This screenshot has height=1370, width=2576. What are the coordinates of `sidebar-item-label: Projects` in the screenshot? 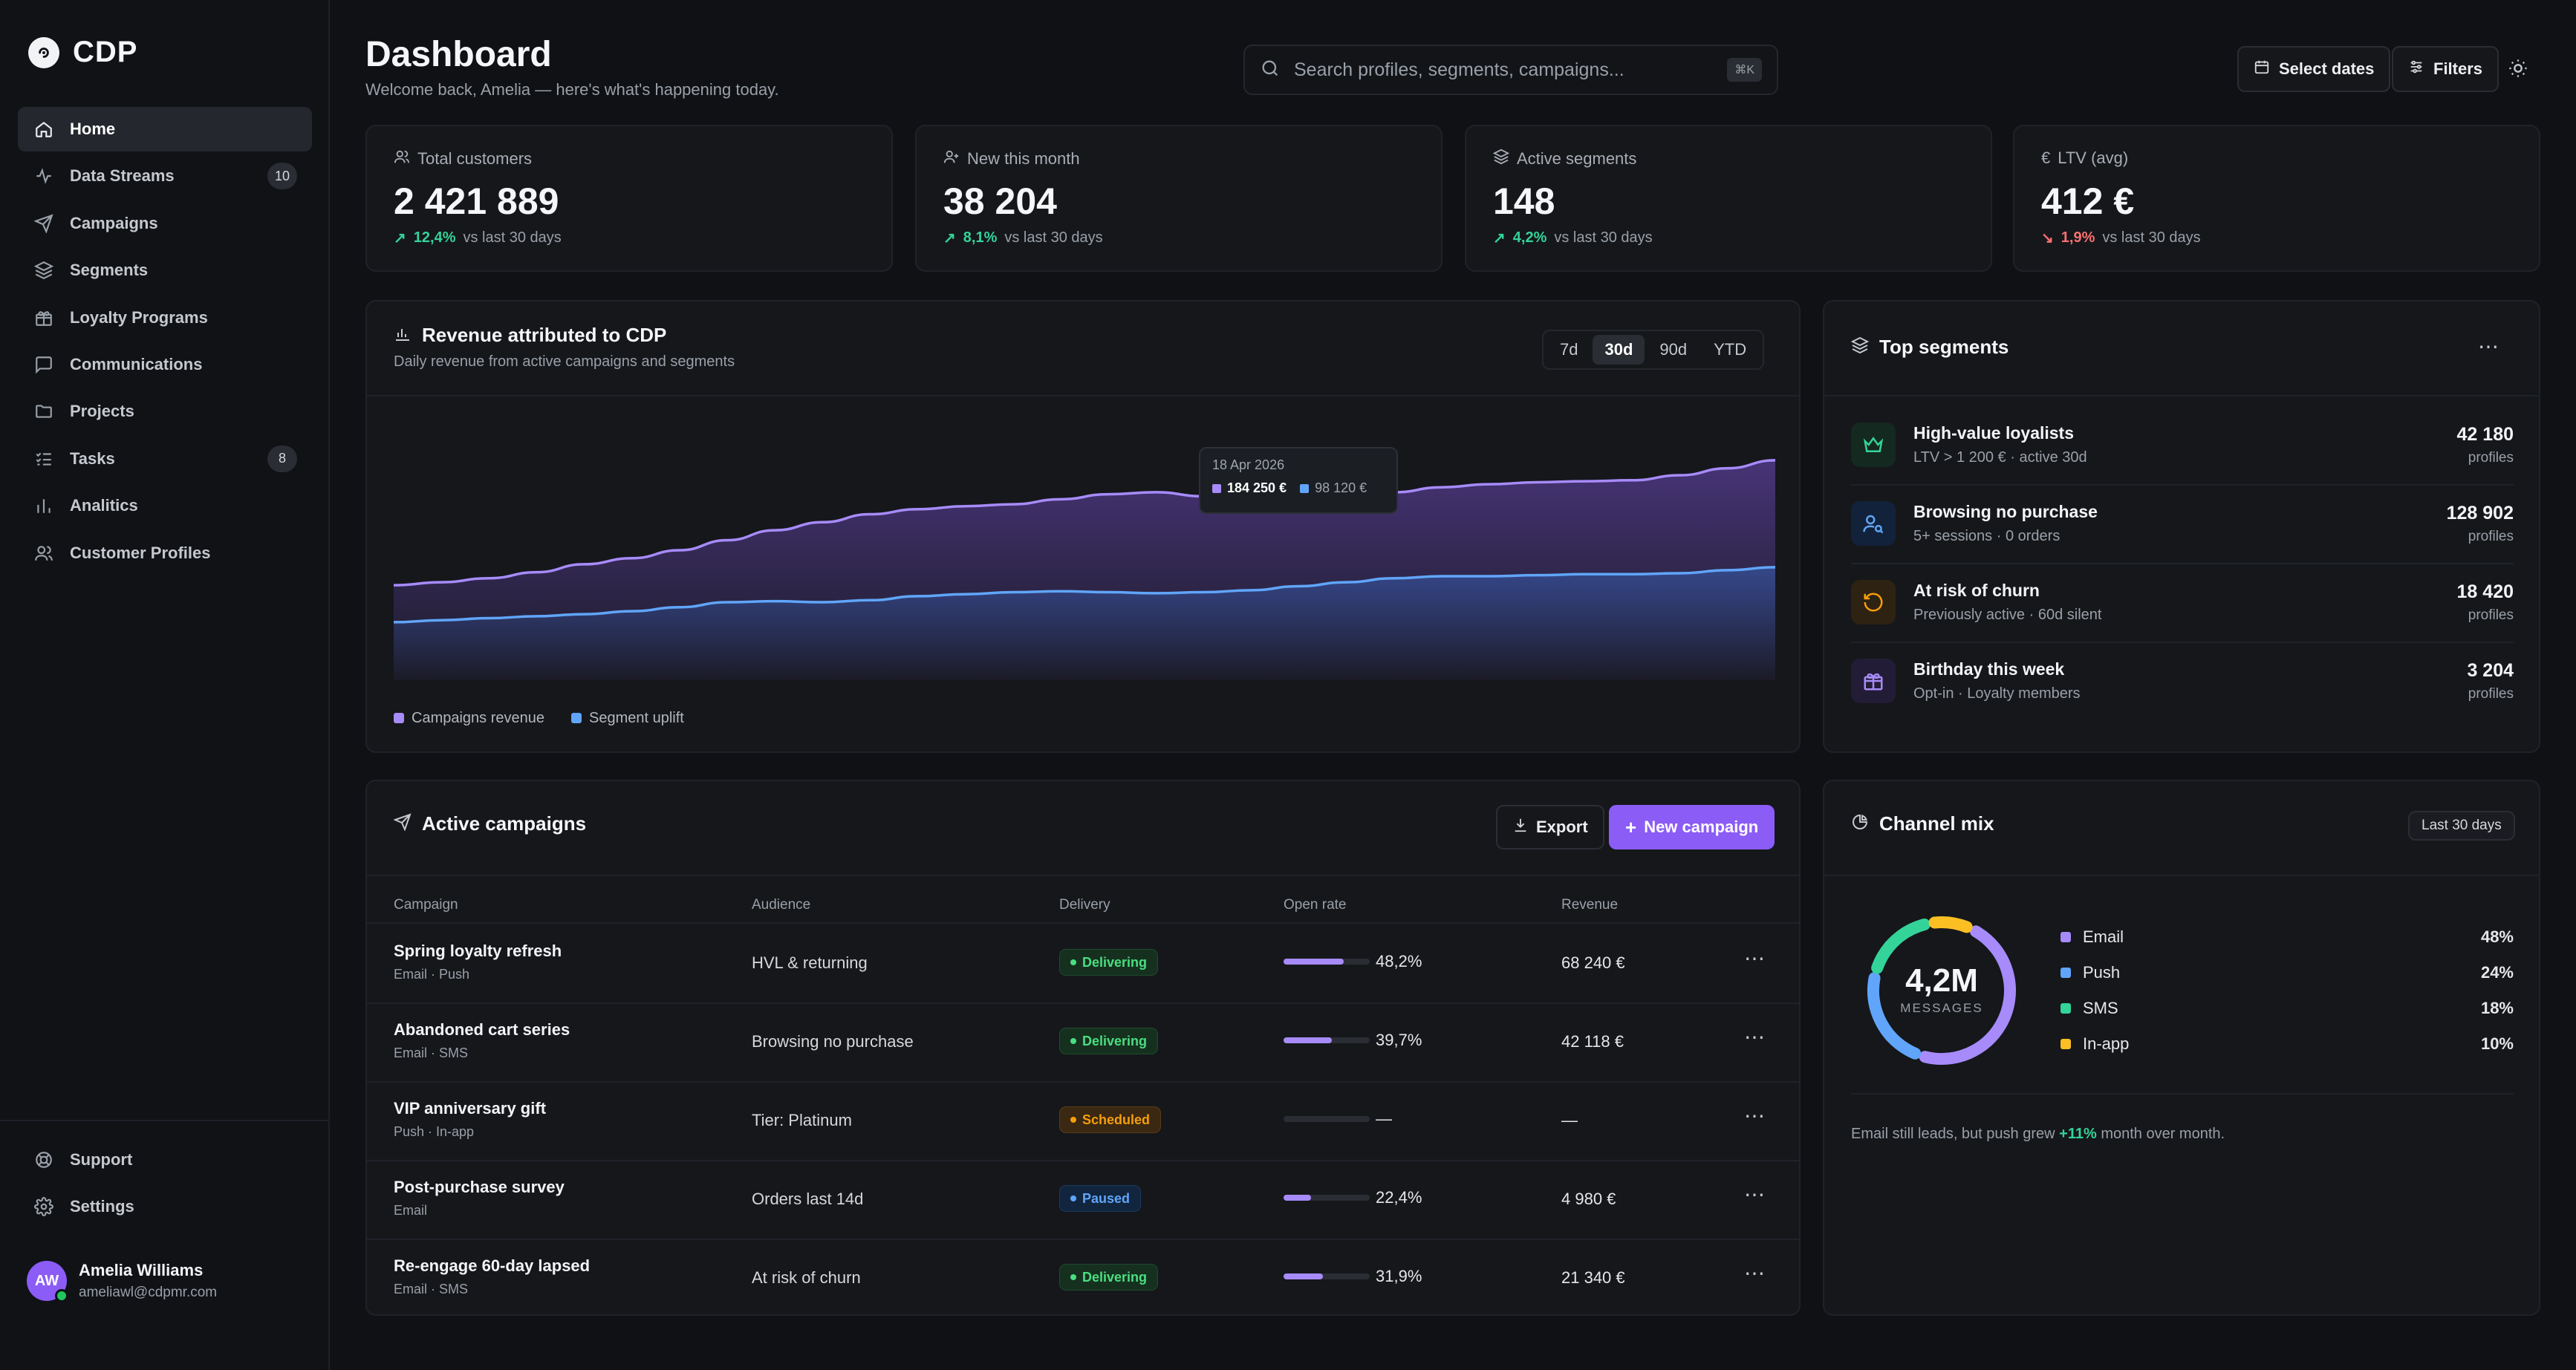 It's located at (102, 412).